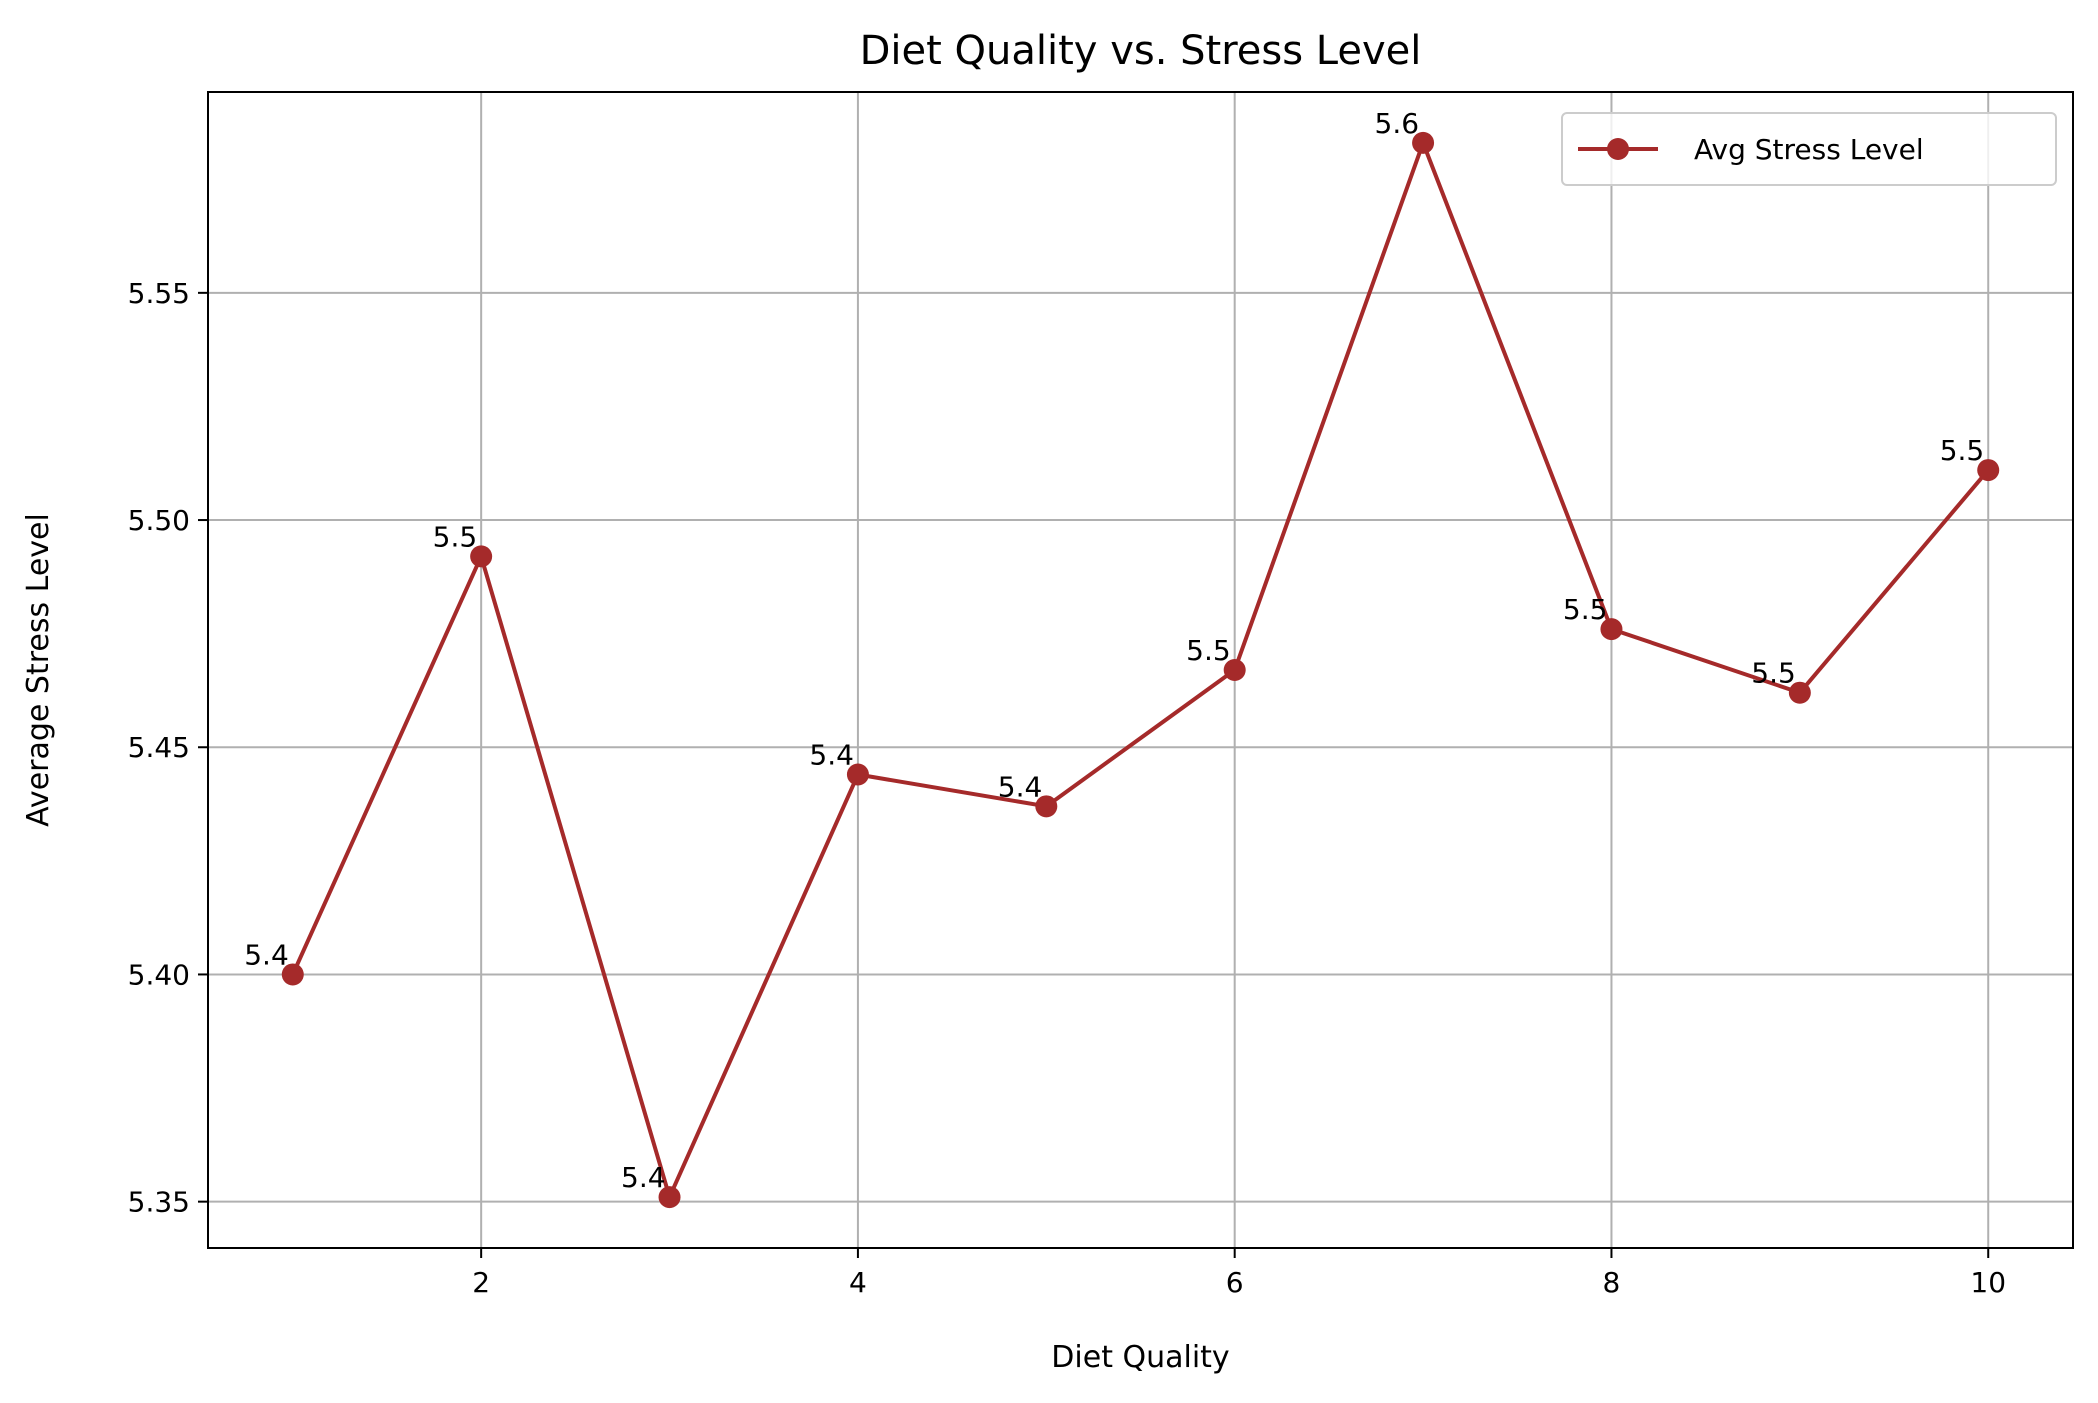 The image size is (2098, 1403). What do you see at coordinates (159, 747) in the screenshot?
I see `y-tick-label: 5.45` at bounding box center [159, 747].